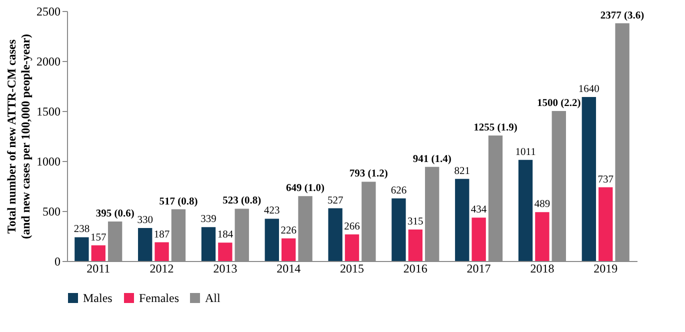  Describe the element at coordinates (589, 89) in the screenshot. I see `data-label: 1640` at that location.